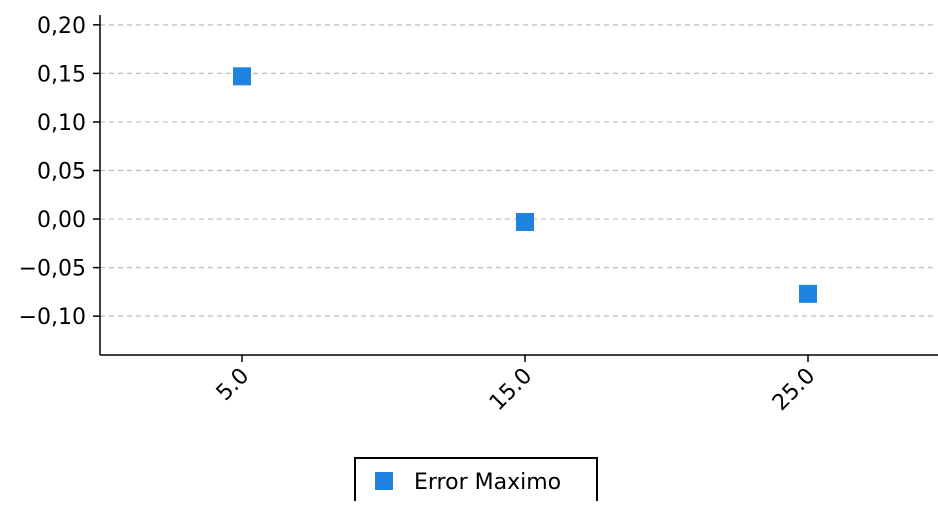 Image resolution: width=938 pixels, height=505 pixels. Describe the element at coordinates (52, 317) in the screenshot. I see `y-tick-label: −0,10` at that location.